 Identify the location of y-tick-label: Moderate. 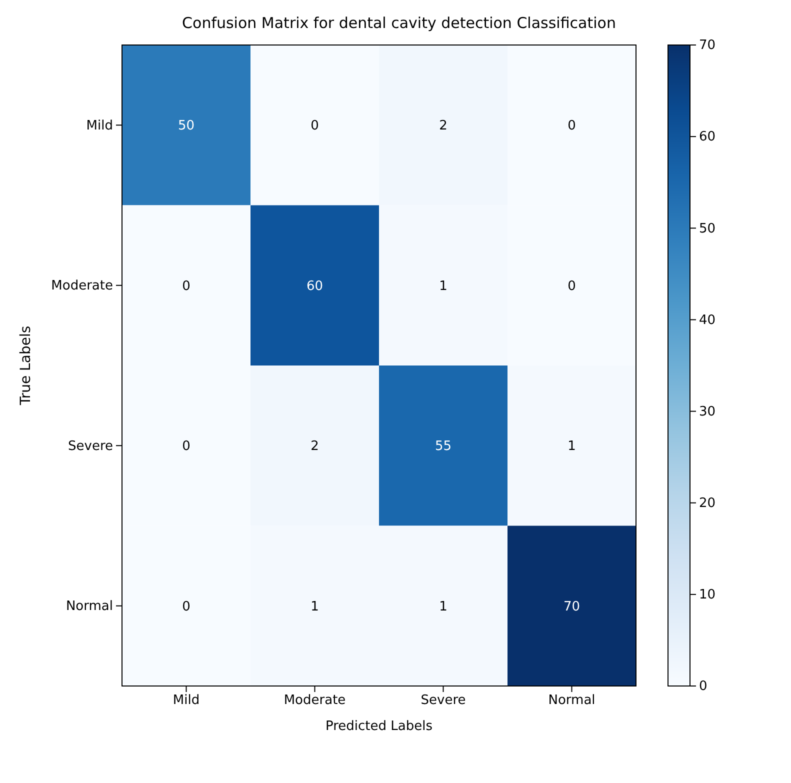
(82, 286).